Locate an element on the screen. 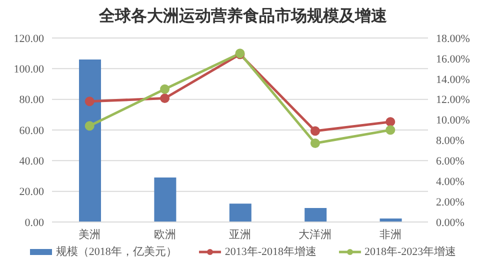 The image size is (486, 268). legend-label: 2013年-2018年增速 is located at coordinates (270, 252).